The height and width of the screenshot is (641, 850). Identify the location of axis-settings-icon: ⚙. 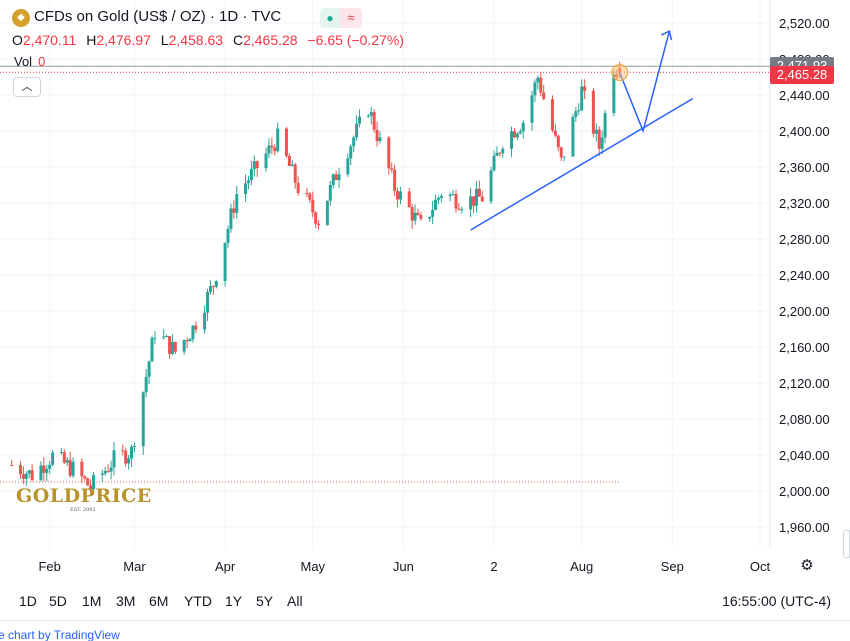
(807, 565).